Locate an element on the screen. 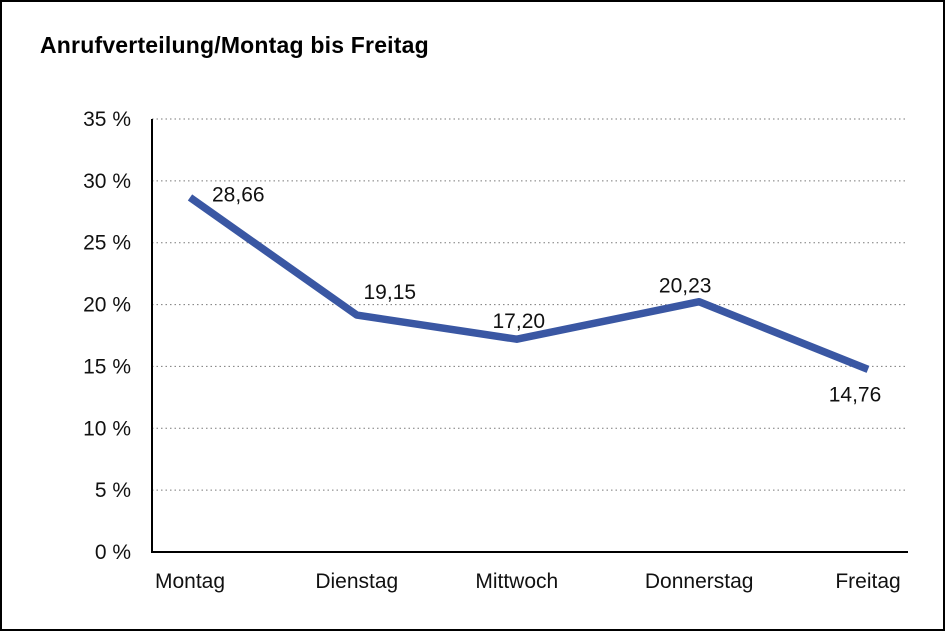 Image resolution: width=945 pixels, height=633 pixels. data-label: 28,66 is located at coordinates (238, 194).